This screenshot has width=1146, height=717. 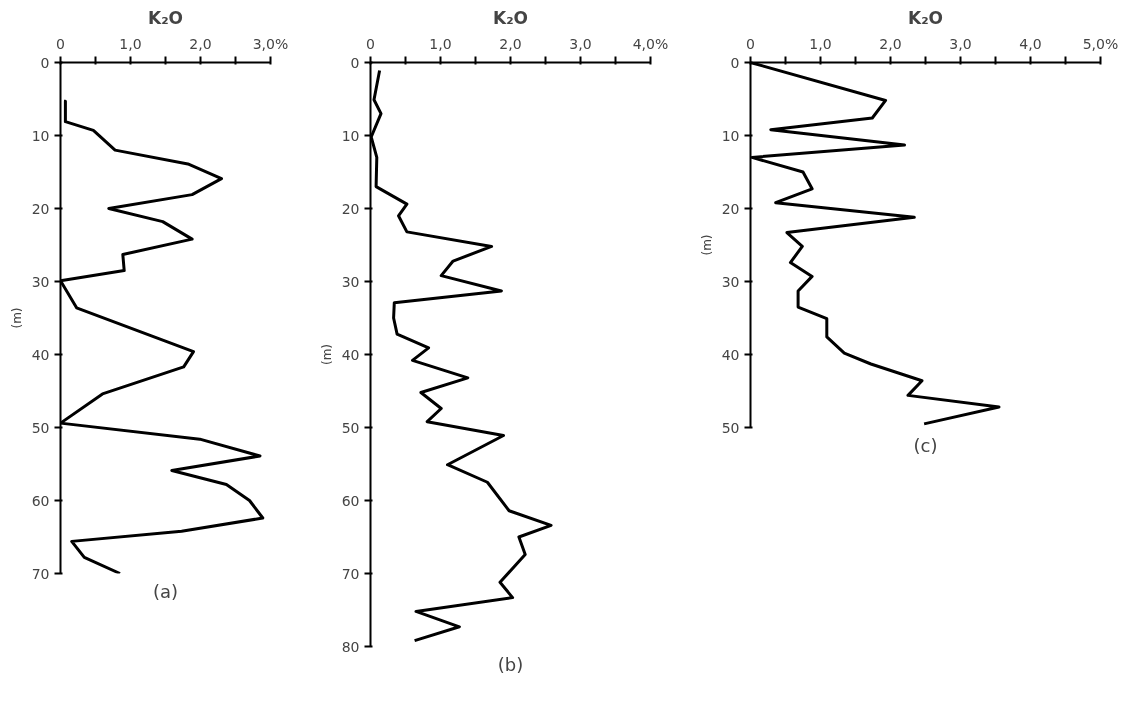 I want to click on x-tick-label: 3,0%, so click(x=270, y=43).